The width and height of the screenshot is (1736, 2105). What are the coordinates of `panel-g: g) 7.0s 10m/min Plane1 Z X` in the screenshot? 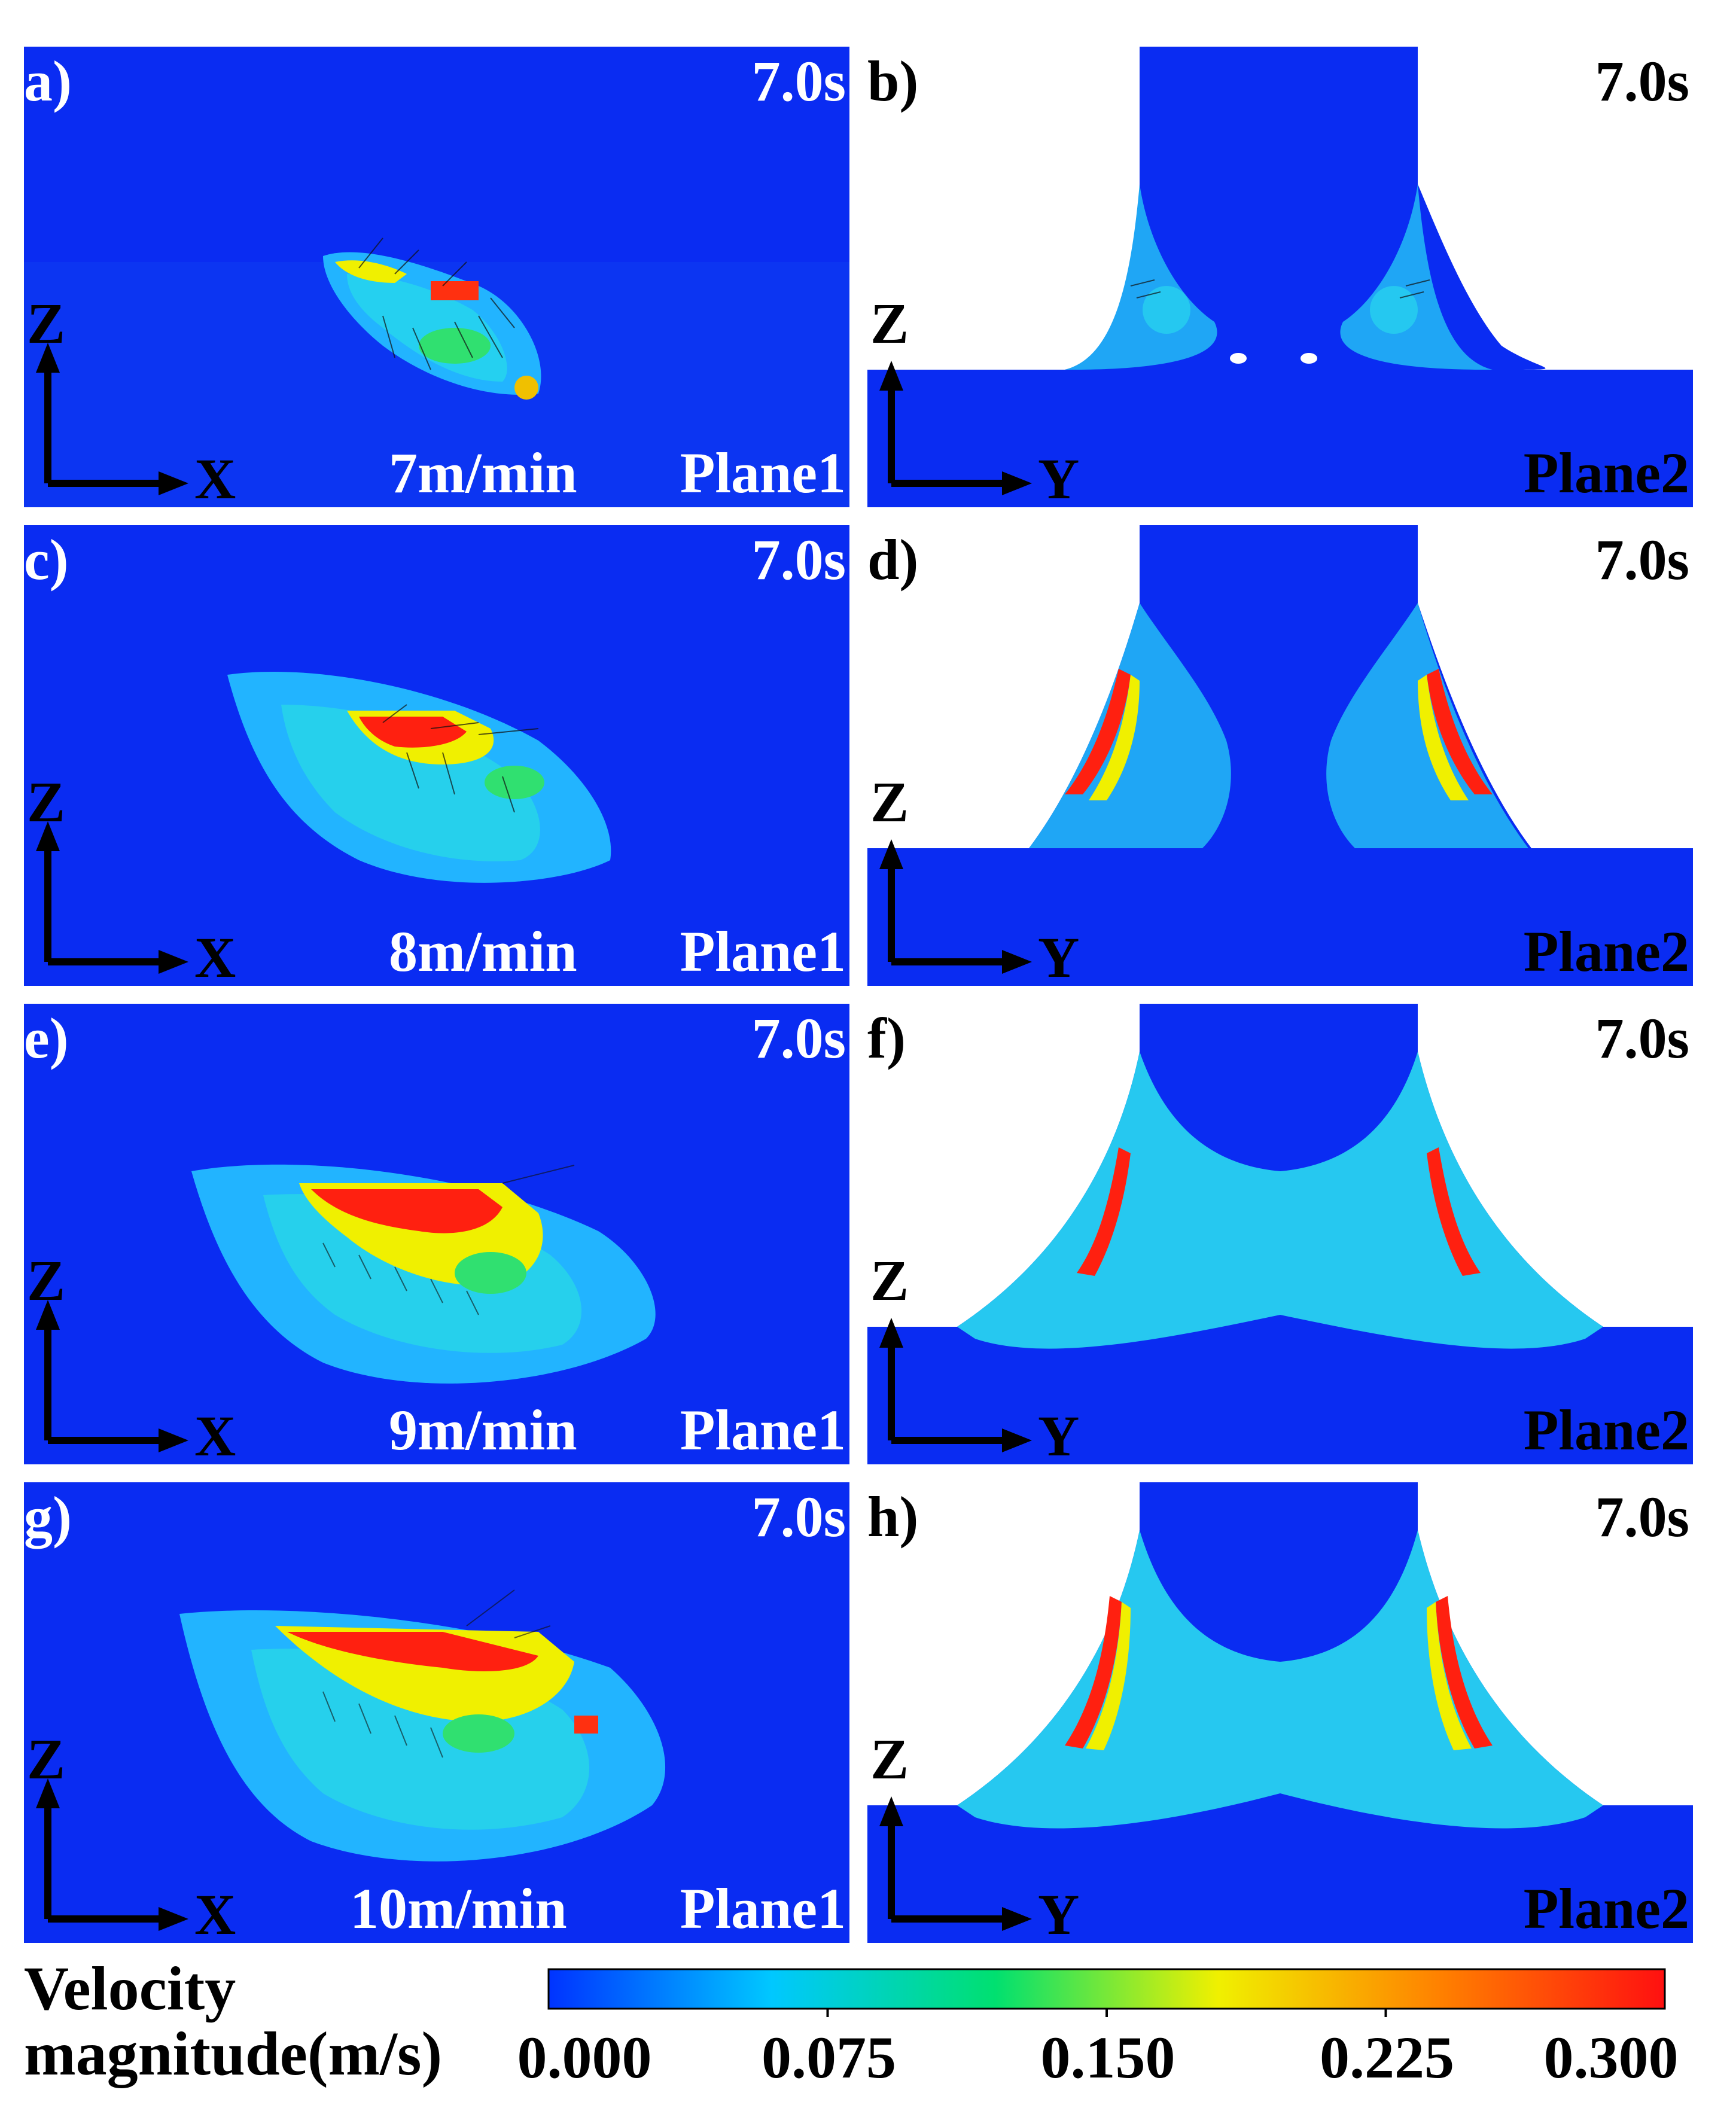 It's located at (437, 1712).